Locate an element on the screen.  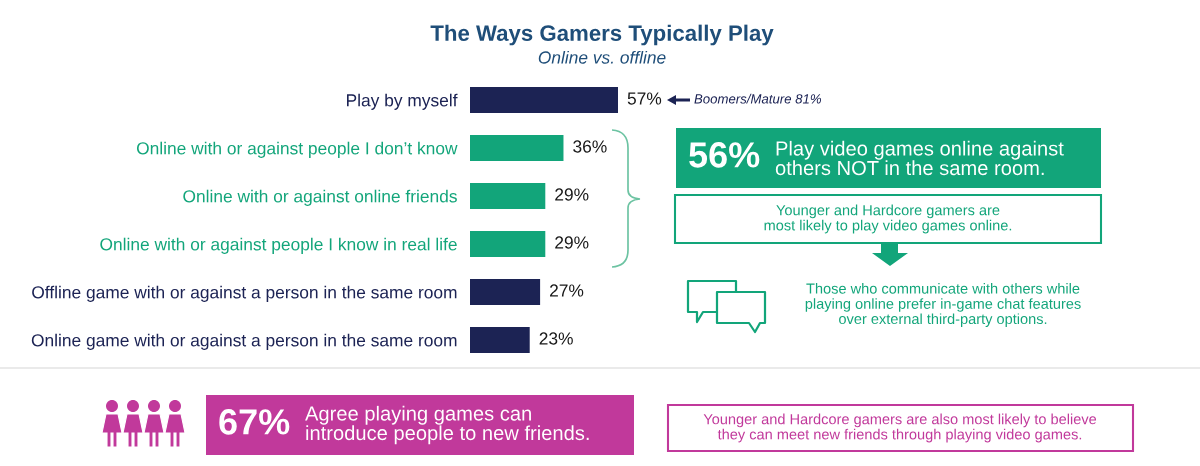
text: 56% is located at coordinates (724, 155).